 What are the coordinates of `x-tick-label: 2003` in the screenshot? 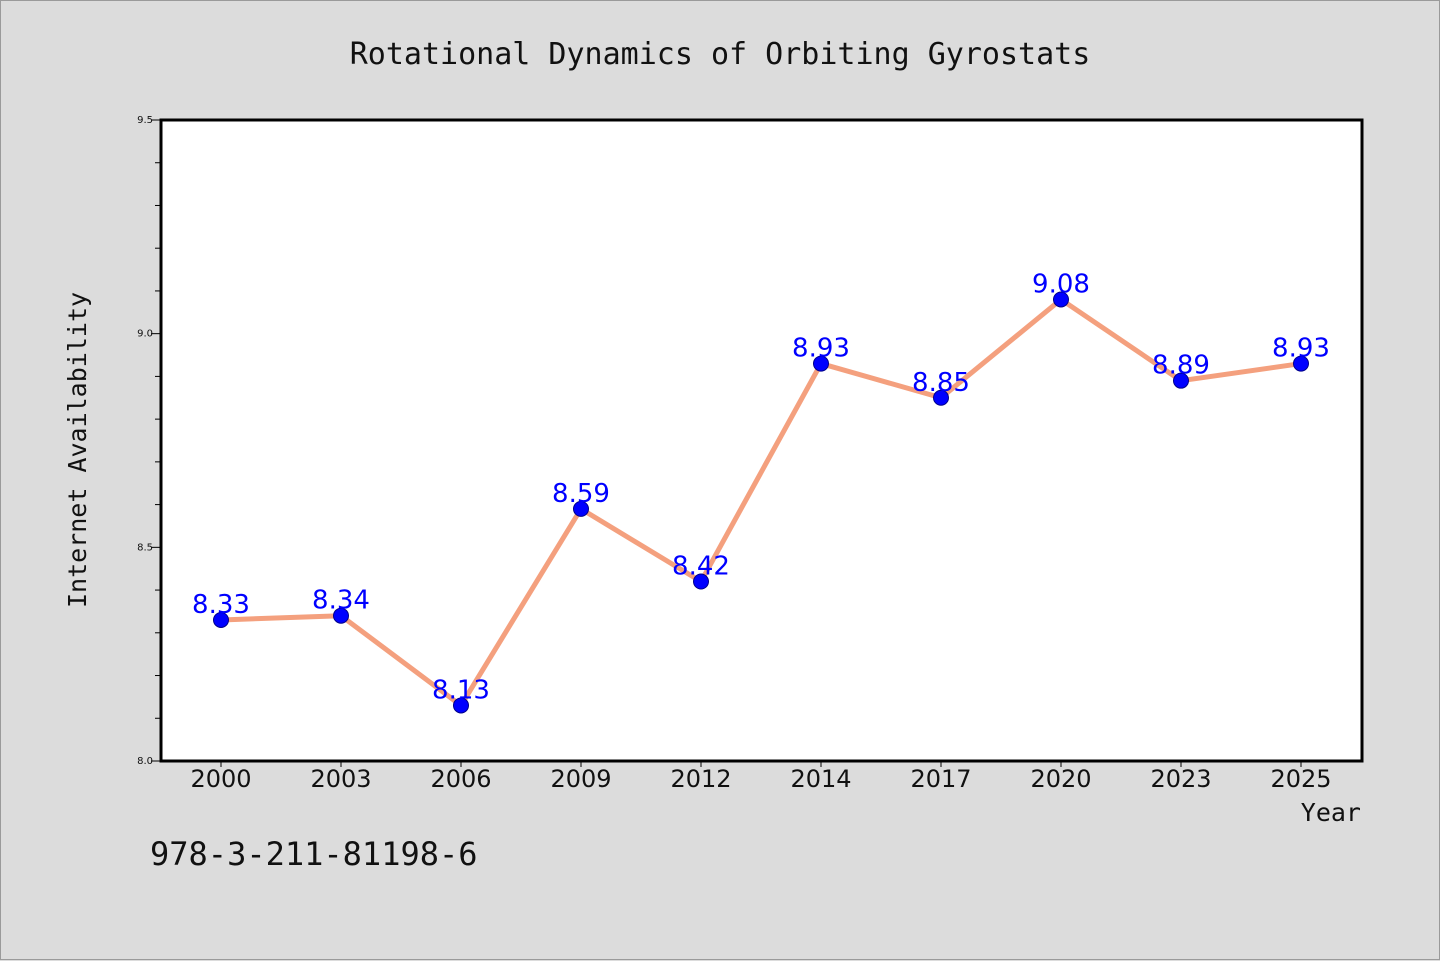 It's located at (340, 779).